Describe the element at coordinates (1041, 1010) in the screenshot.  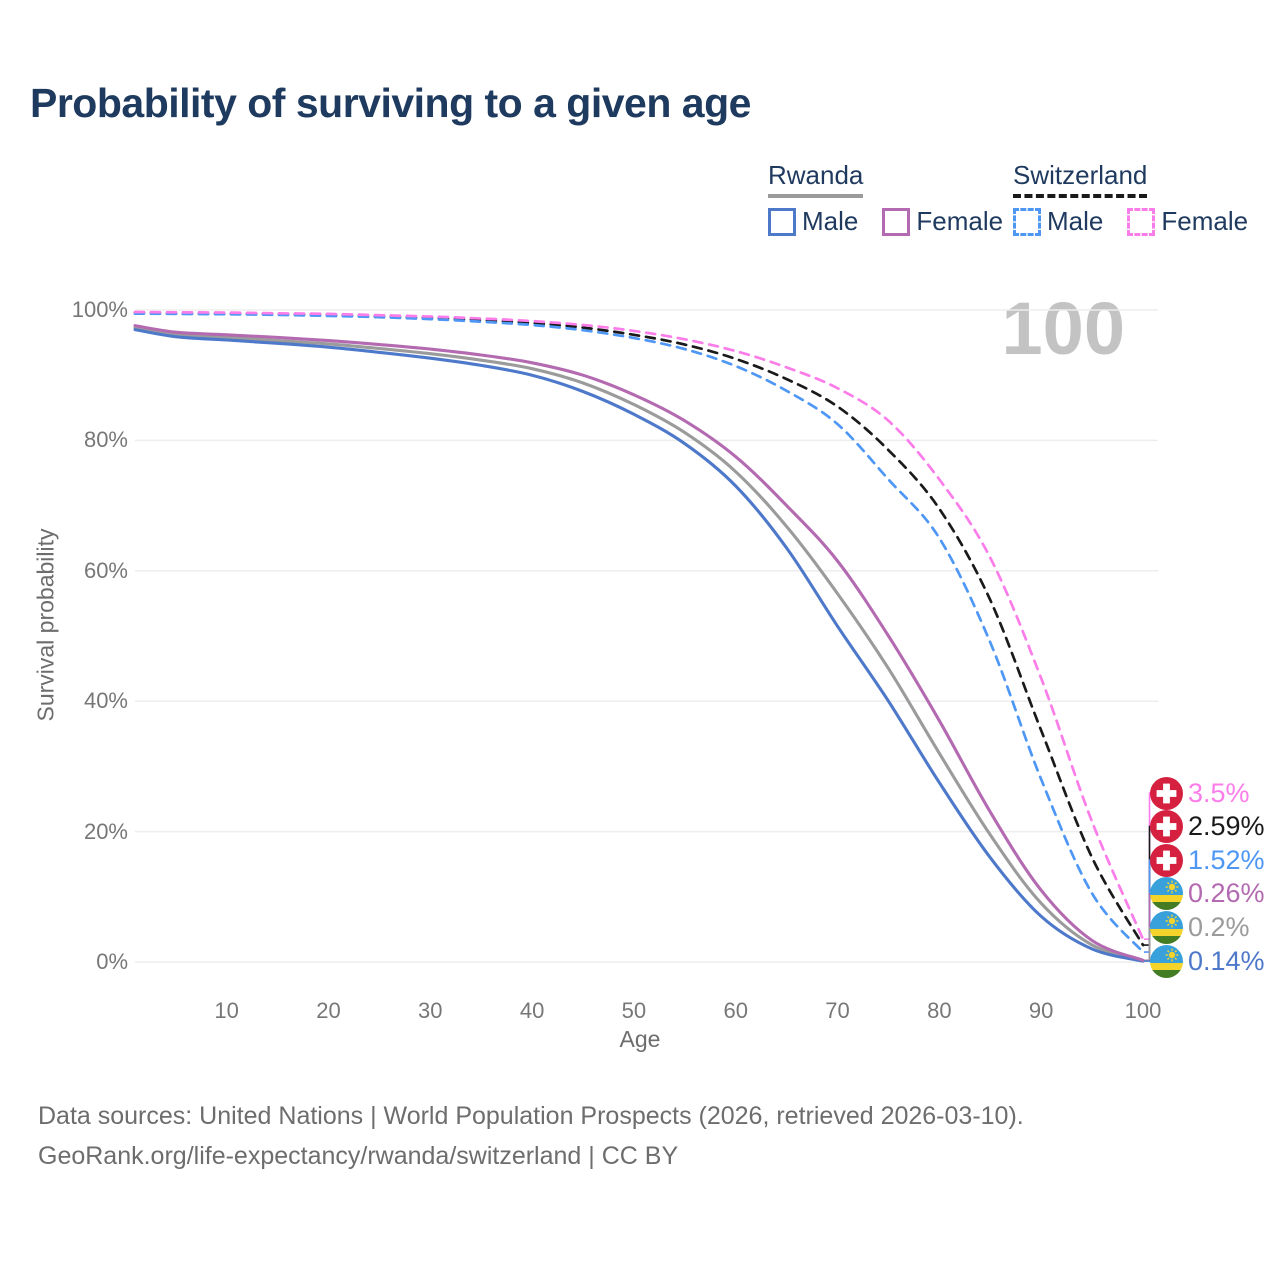
I see `x-tick-90: 90` at that location.